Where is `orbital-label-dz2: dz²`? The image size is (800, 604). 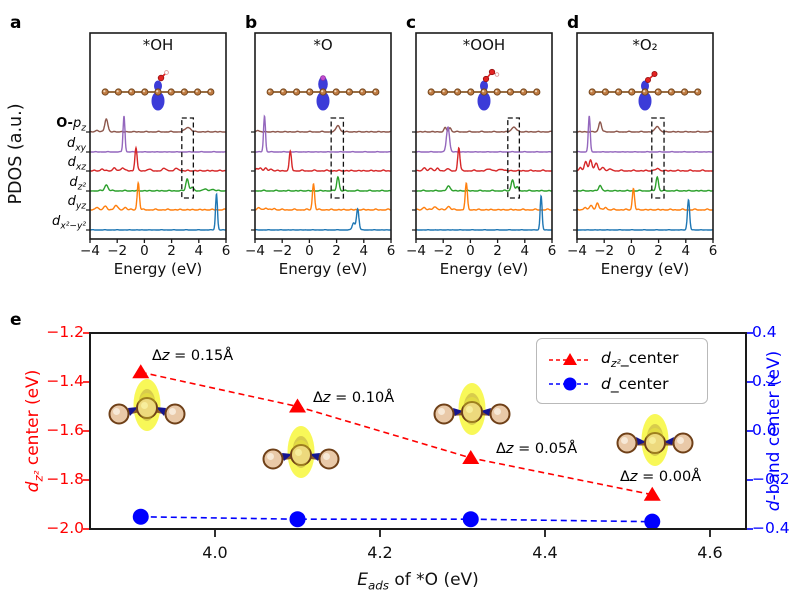
orbital-label-dz2: dz² is located at coordinates (77, 184).